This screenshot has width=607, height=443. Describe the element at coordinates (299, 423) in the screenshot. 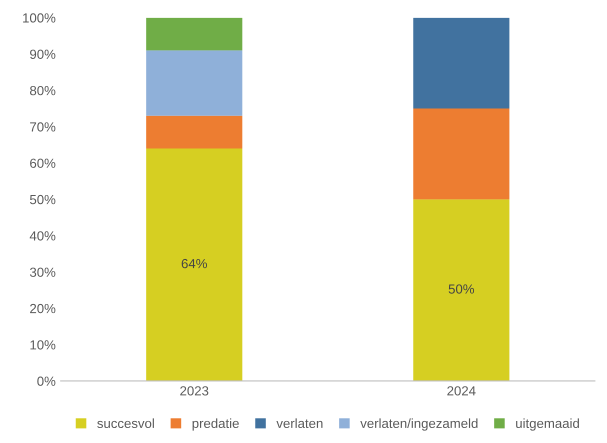

I see `legend-label: verlaten` at that location.